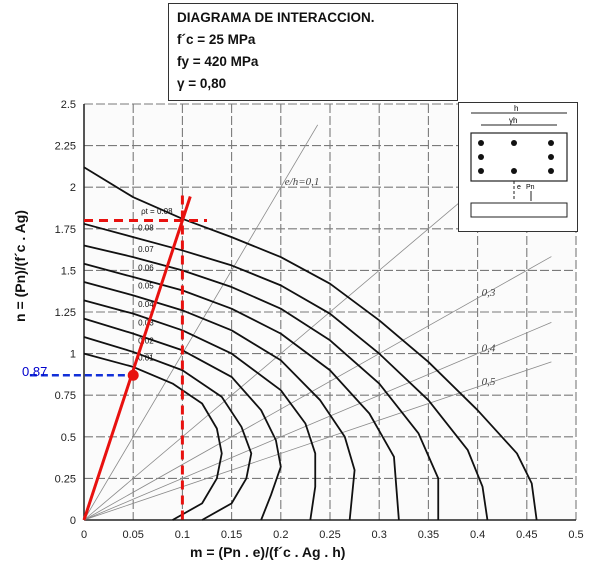  What do you see at coordinates (73, 355) in the screenshot?
I see `y-tick-label: 1` at bounding box center [73, 355].